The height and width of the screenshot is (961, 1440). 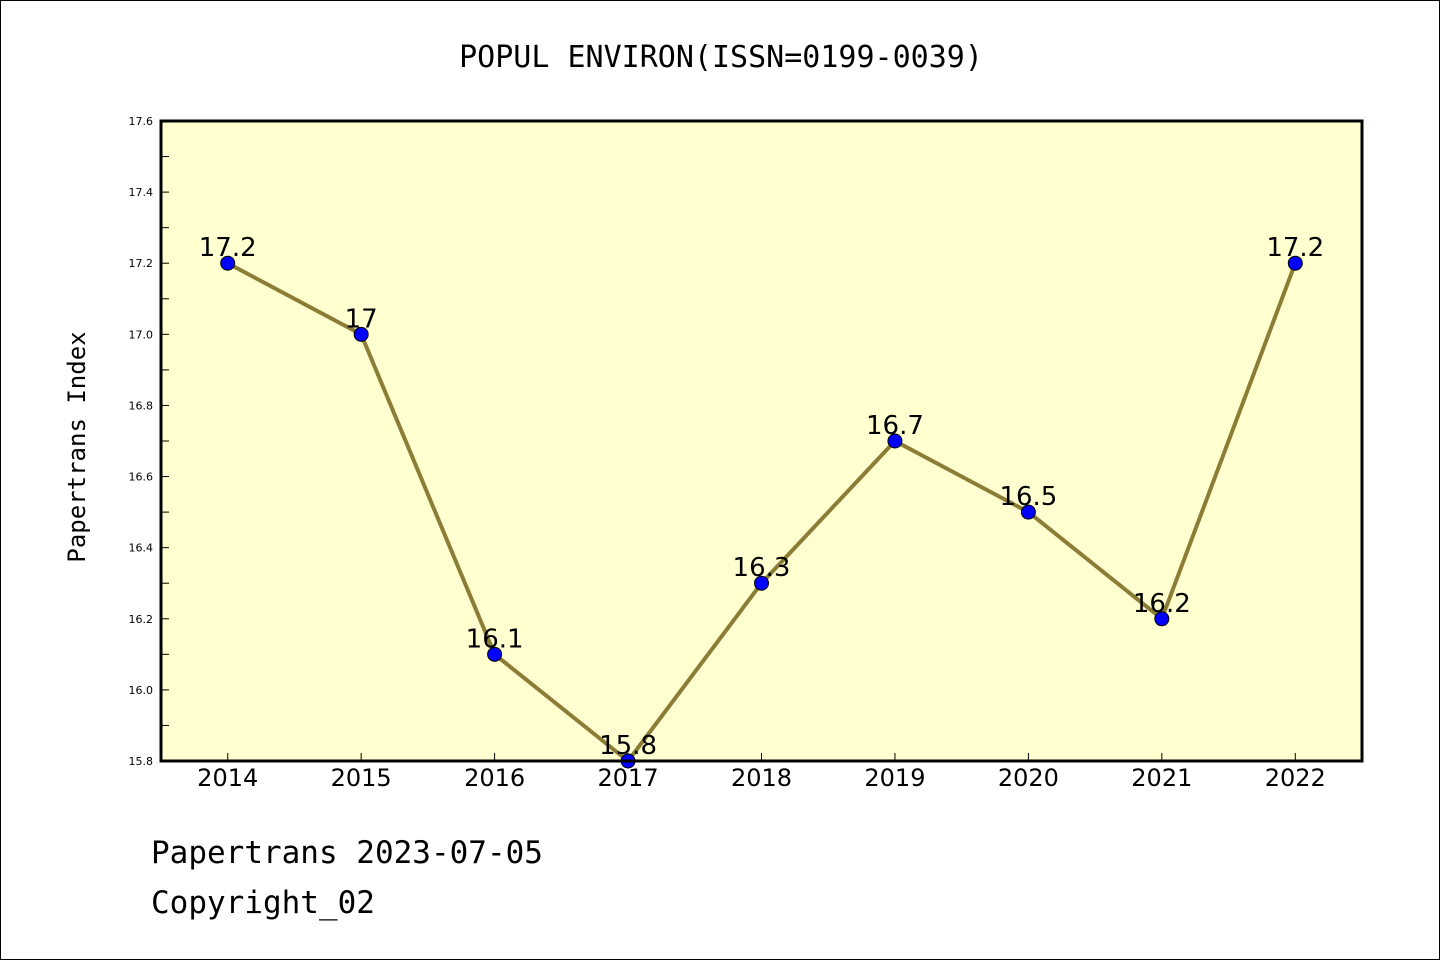 What do you see at coordinates (1162, 604) in the screenshot?
I see `data-label: 16.2` at bounding box center [1162, 604].